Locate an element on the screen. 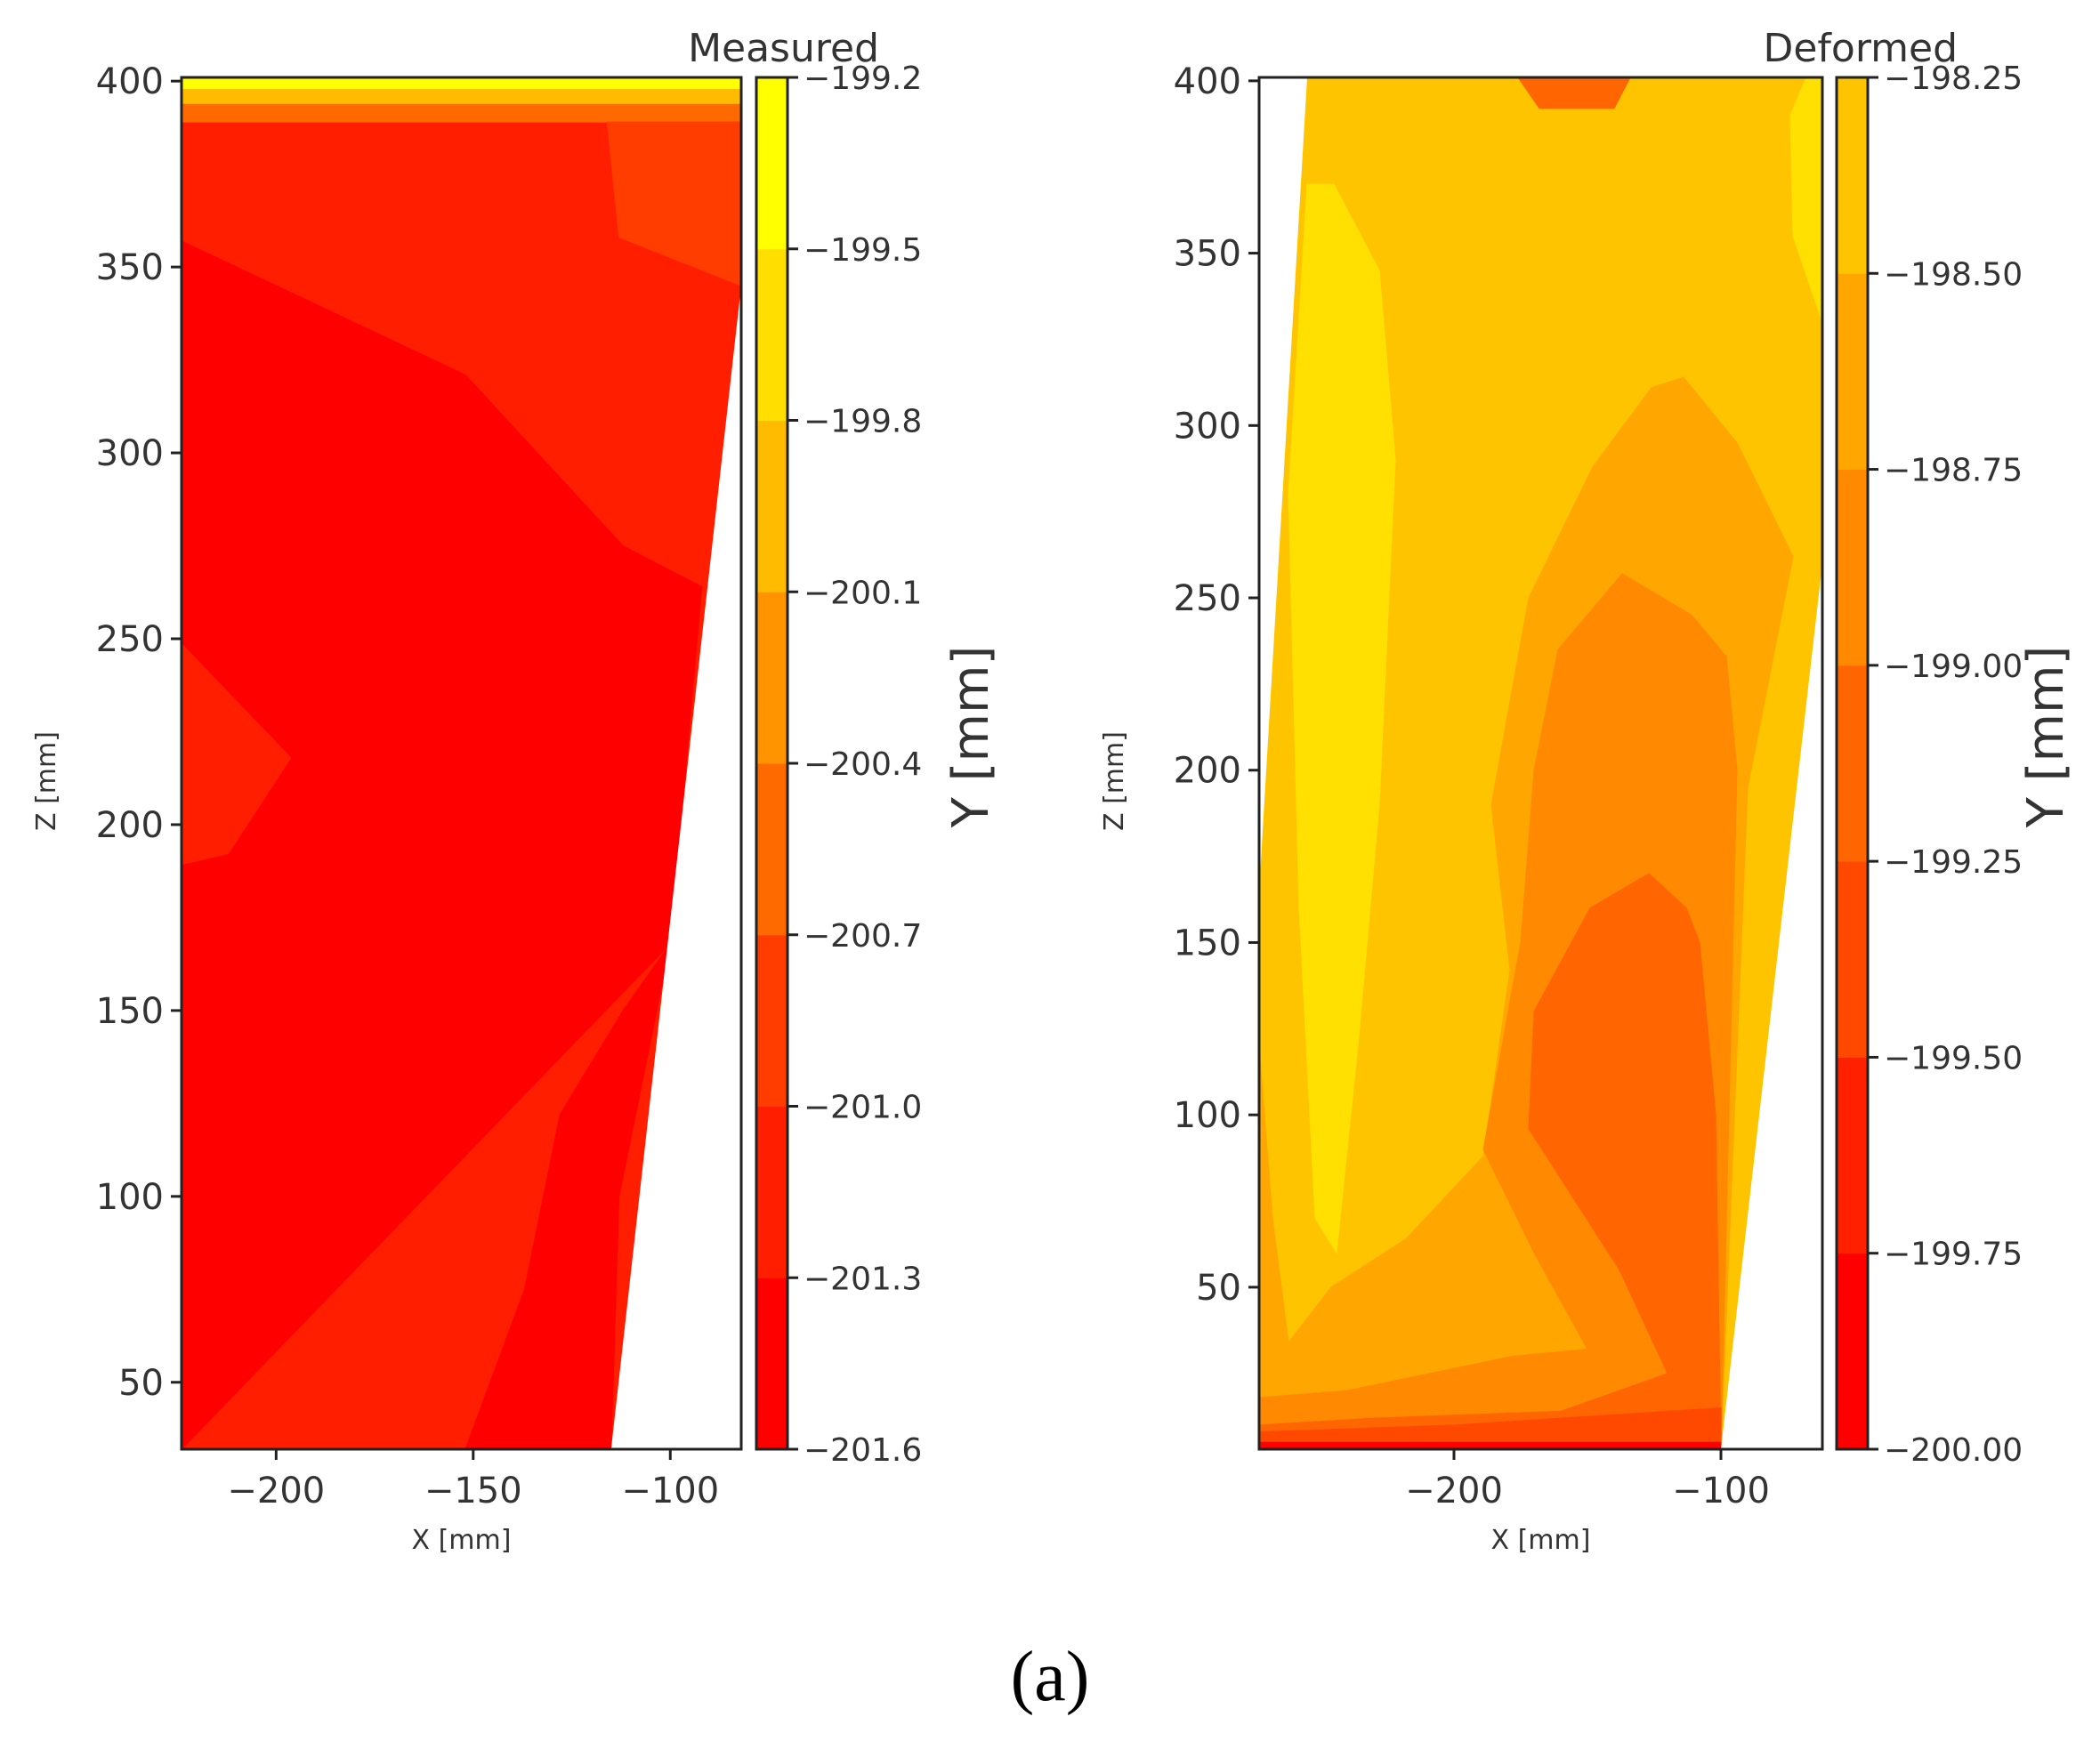  deformed-y-tick-label: 200 is located at coordinates (1207, 771).